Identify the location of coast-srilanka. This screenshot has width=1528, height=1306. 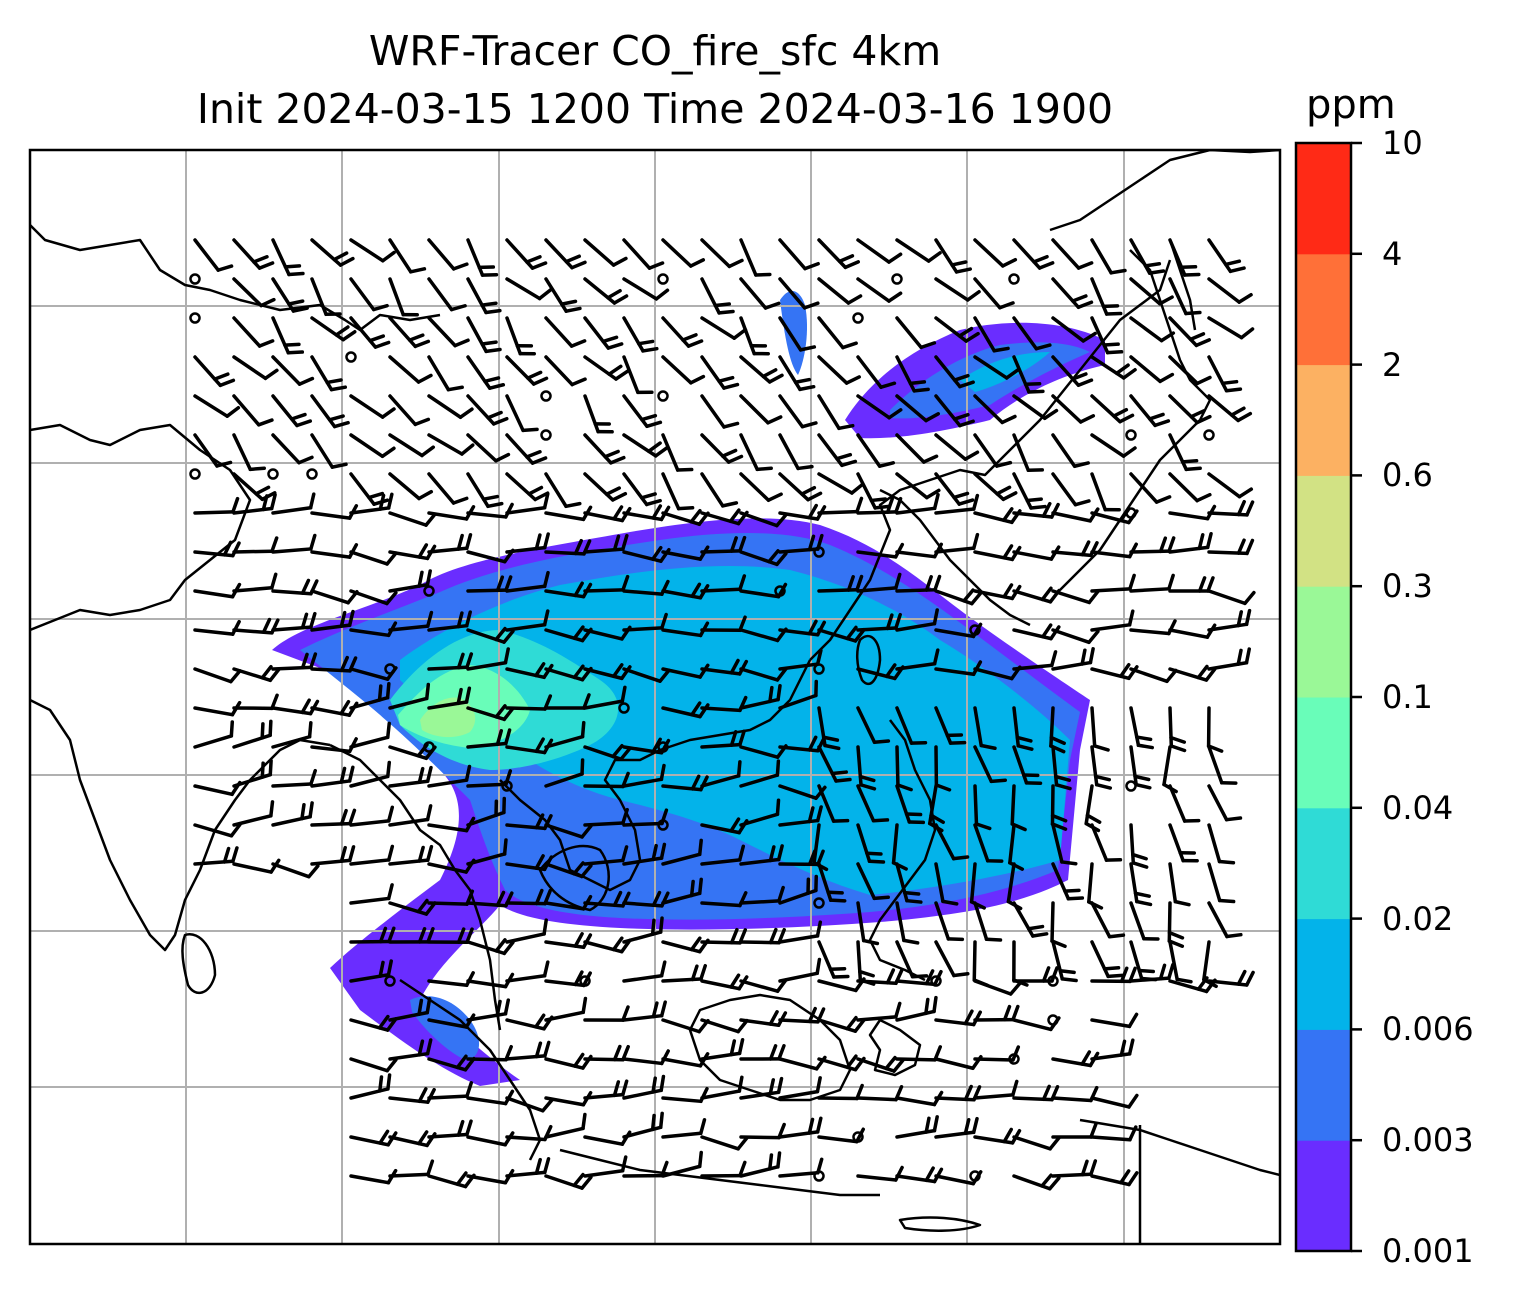
(199, 963).